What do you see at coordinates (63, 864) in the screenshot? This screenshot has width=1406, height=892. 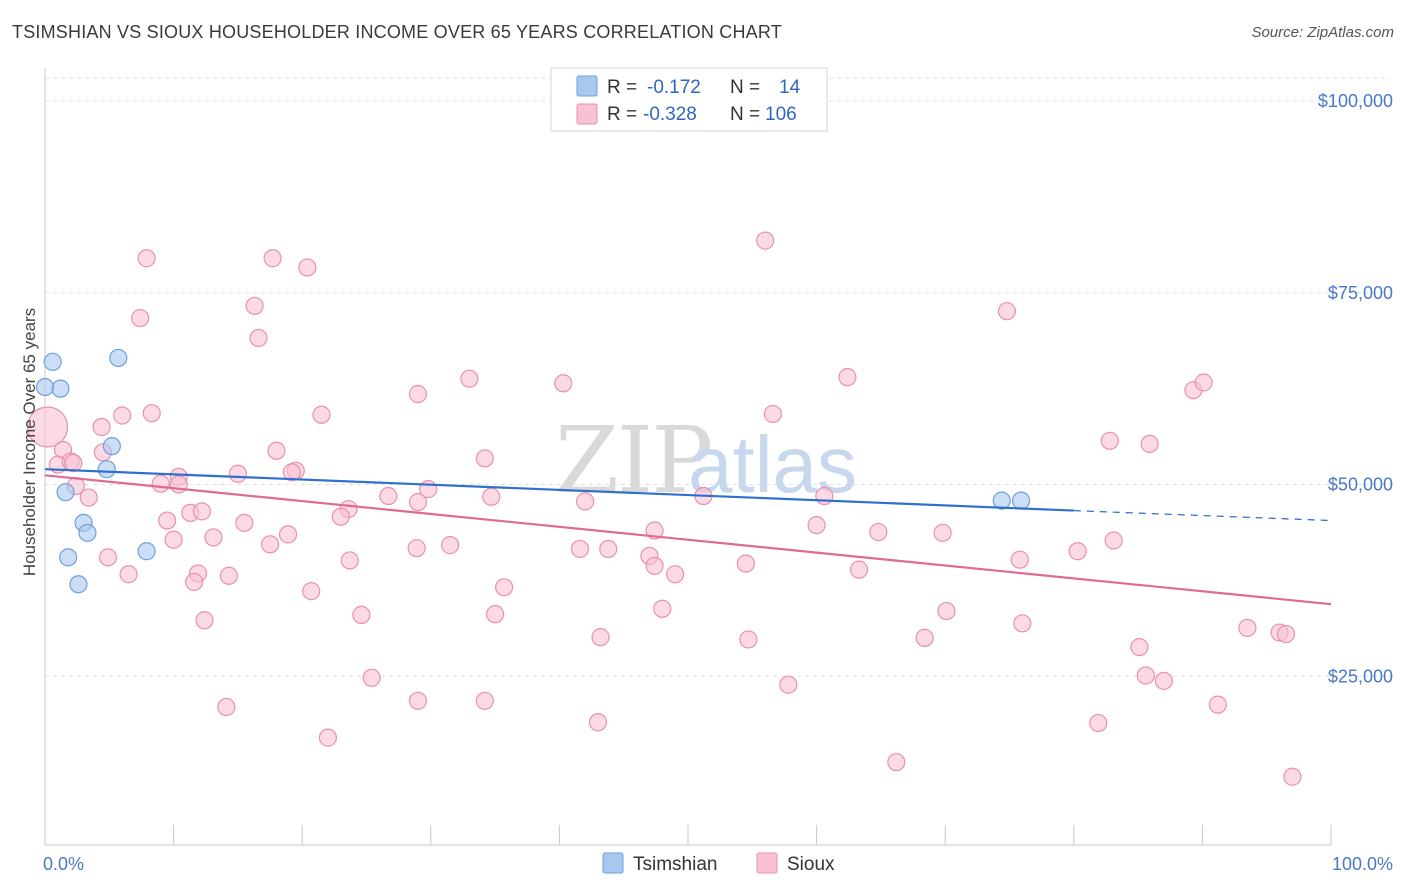 I see `x-tick-label: 0.0%` at bounding box center [63, 864].